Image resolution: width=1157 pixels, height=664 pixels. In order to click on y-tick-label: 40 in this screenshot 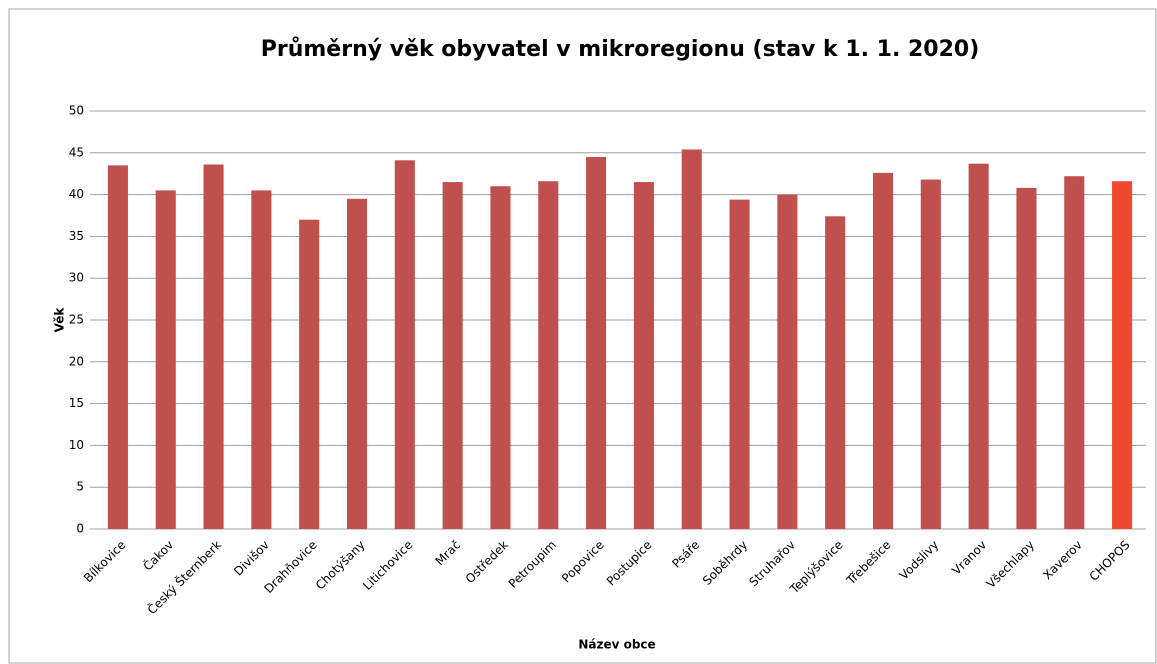, I will do `click(76, 194)`.